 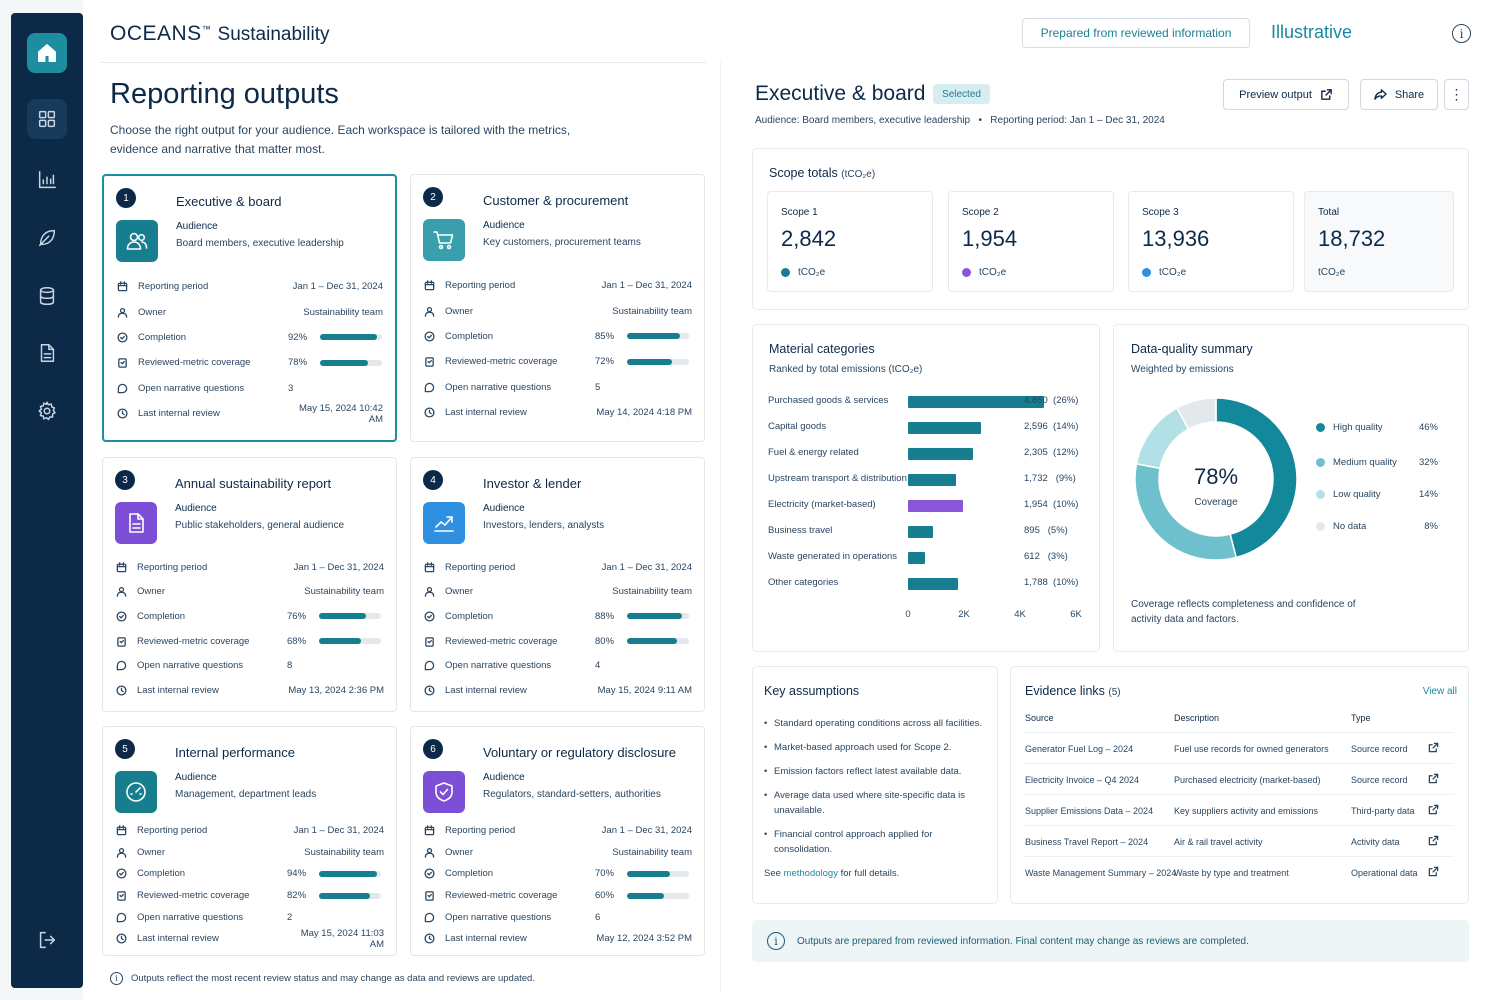 What do you see at coordinates (249, 690) in the screenshot?
I see `card-row-review: Last internal review May 13, 2024 2:36 PM` at bounding box center [249, 690].